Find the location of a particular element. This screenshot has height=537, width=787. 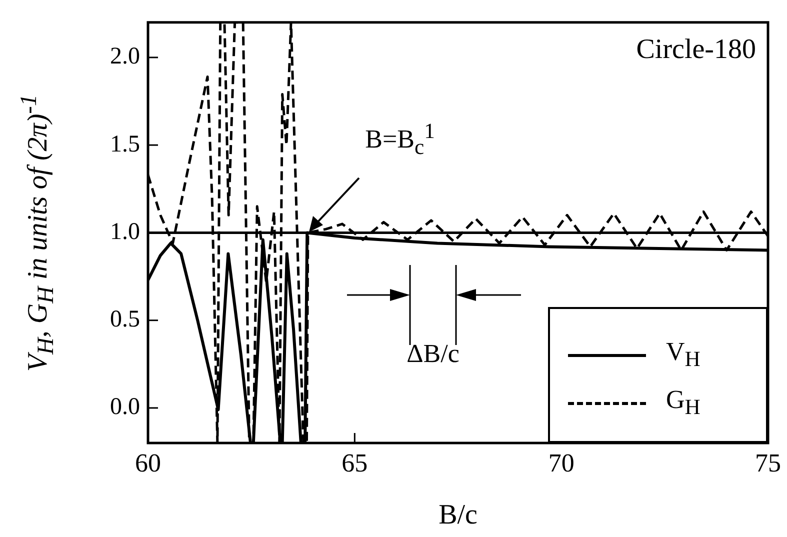

y-tick-label: 1.0 is located at coordinates (125, 231).